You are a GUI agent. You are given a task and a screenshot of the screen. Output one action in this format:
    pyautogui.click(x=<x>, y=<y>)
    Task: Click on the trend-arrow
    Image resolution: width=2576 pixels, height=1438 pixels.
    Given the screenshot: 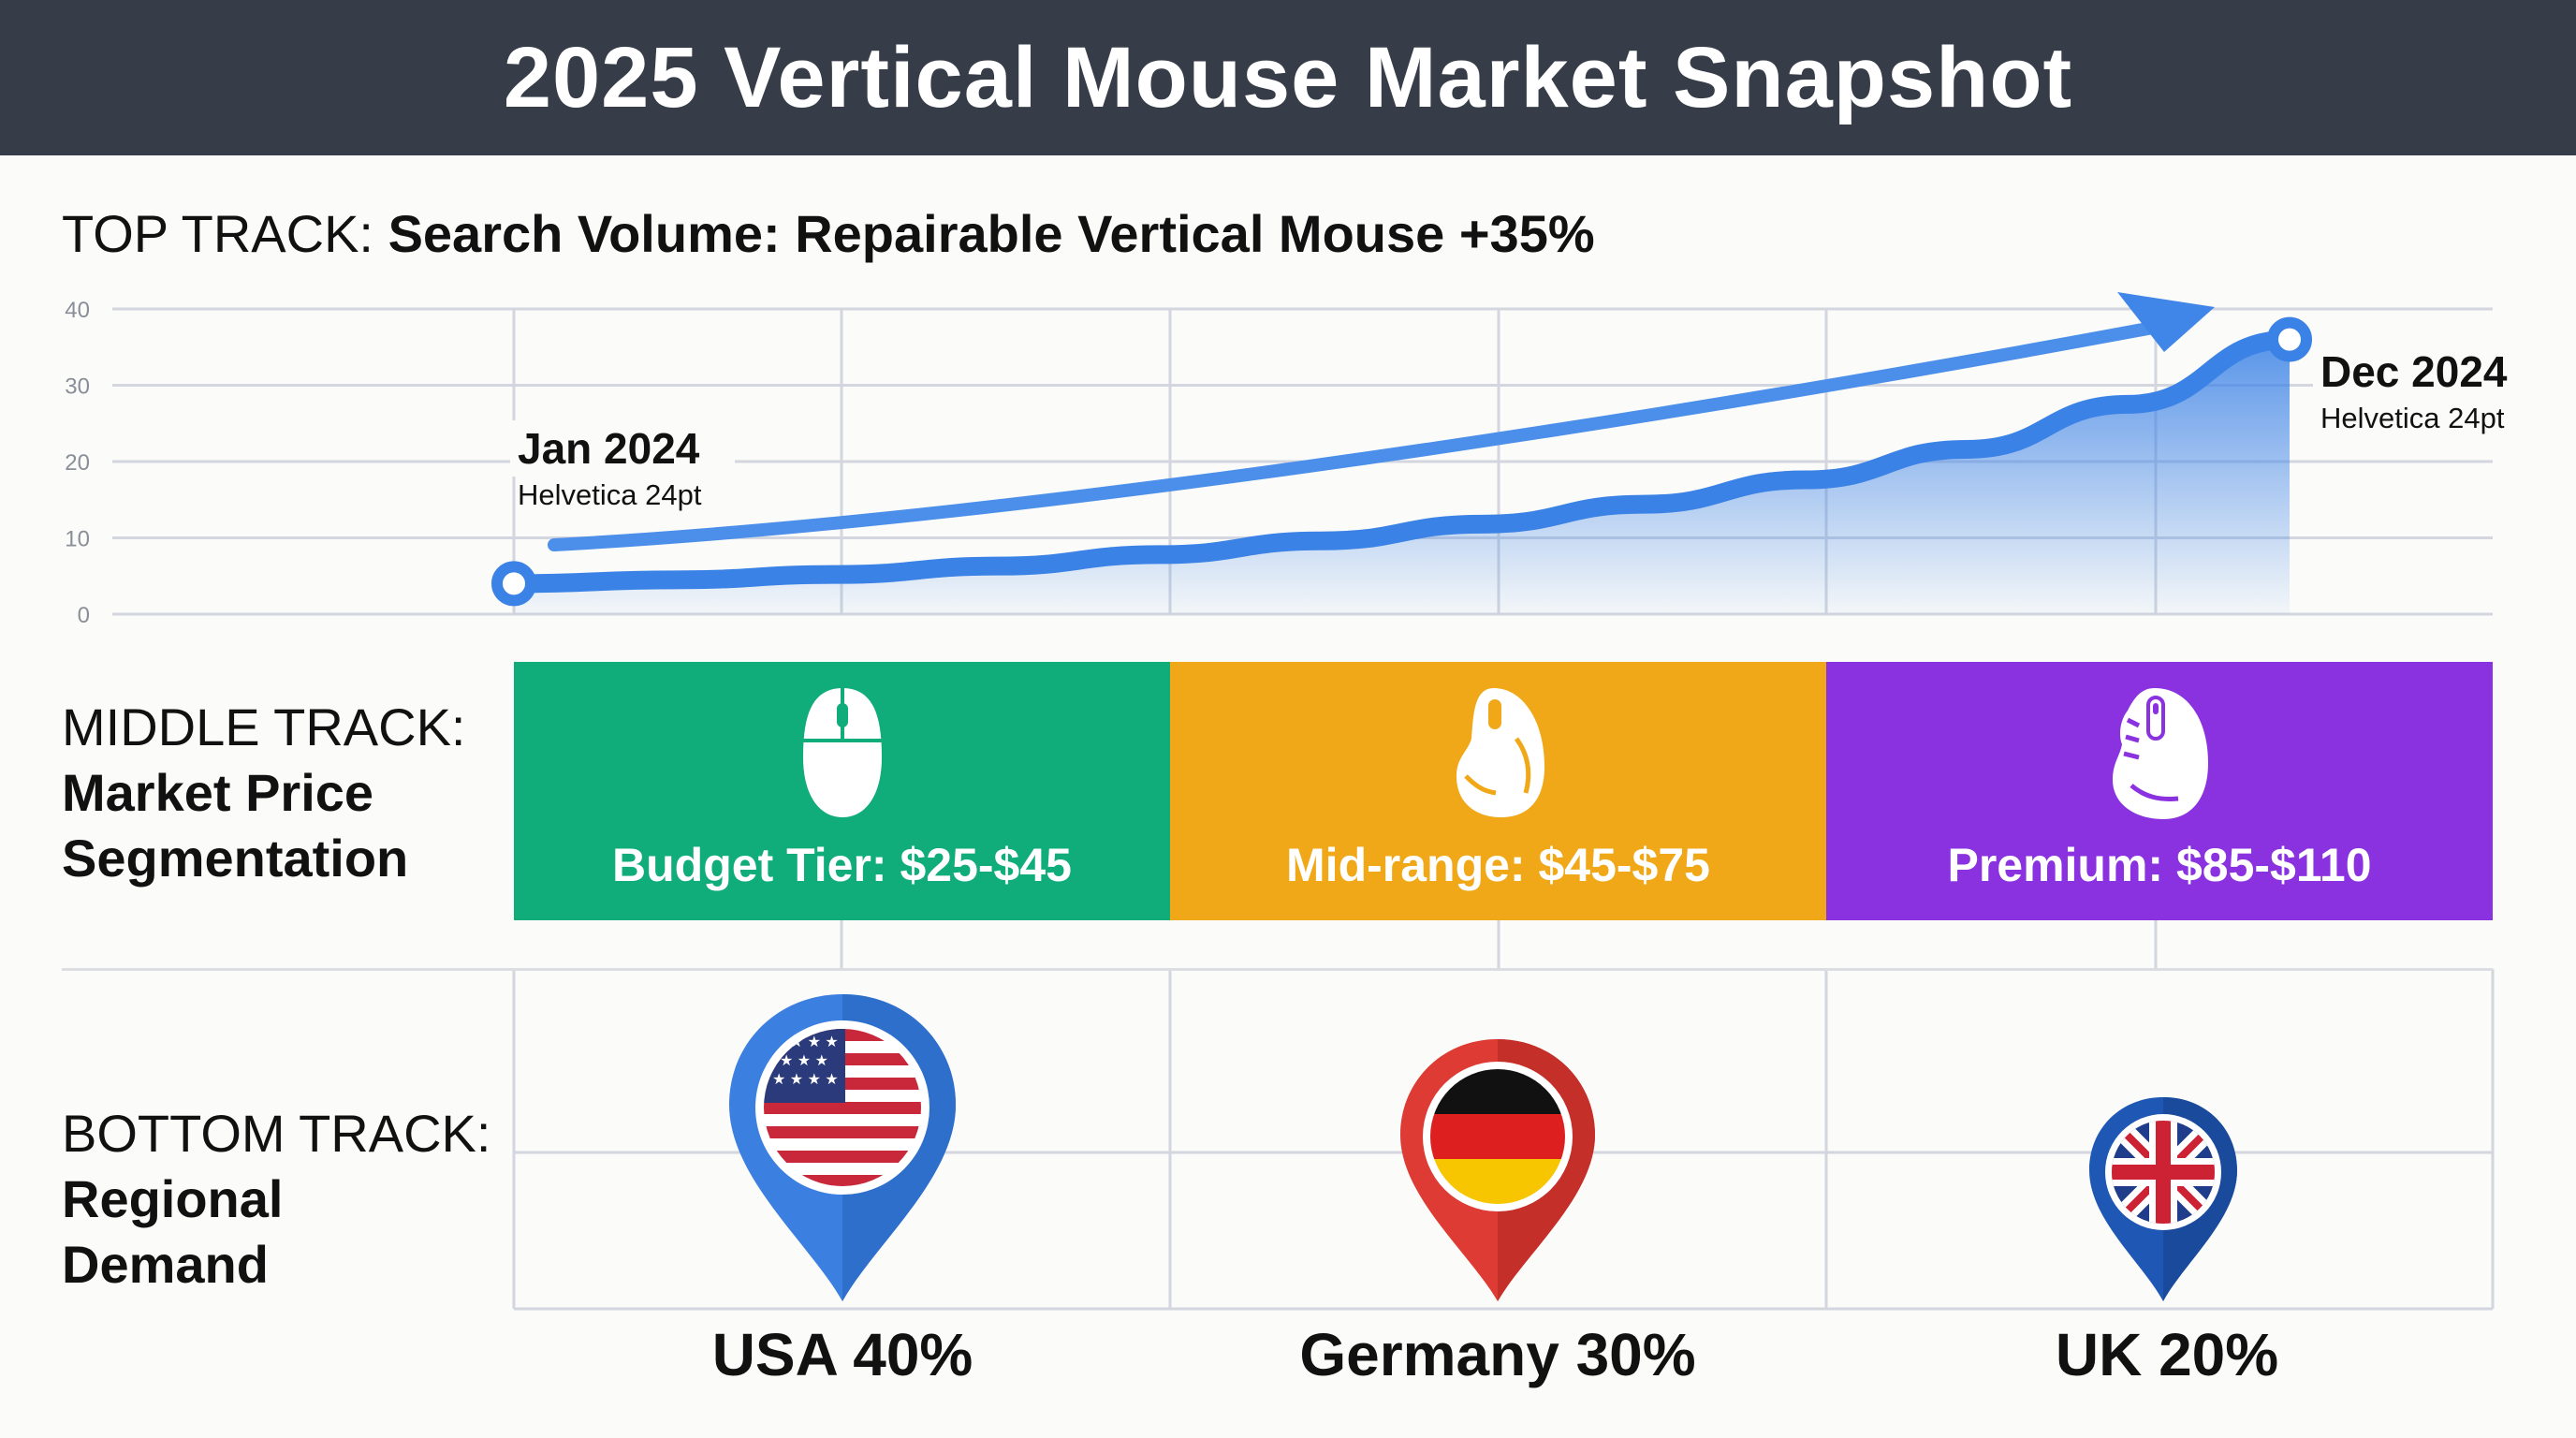 What is the action you would take?
    pyautogui.click(x=1353, y=436)
    